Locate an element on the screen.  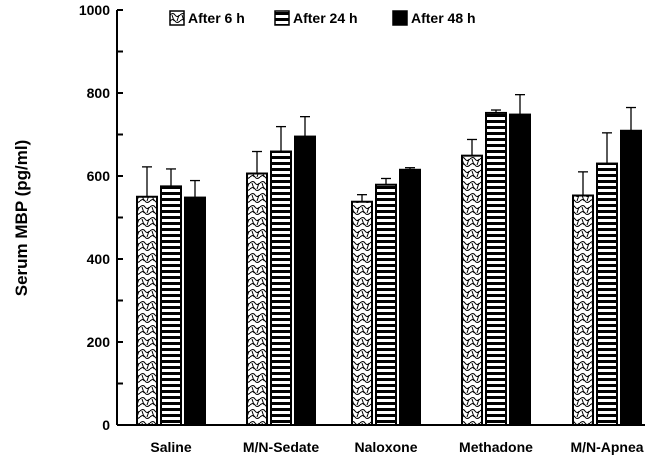
x-tick-label: M/N-Sedate is located at coordinates (281, 447).